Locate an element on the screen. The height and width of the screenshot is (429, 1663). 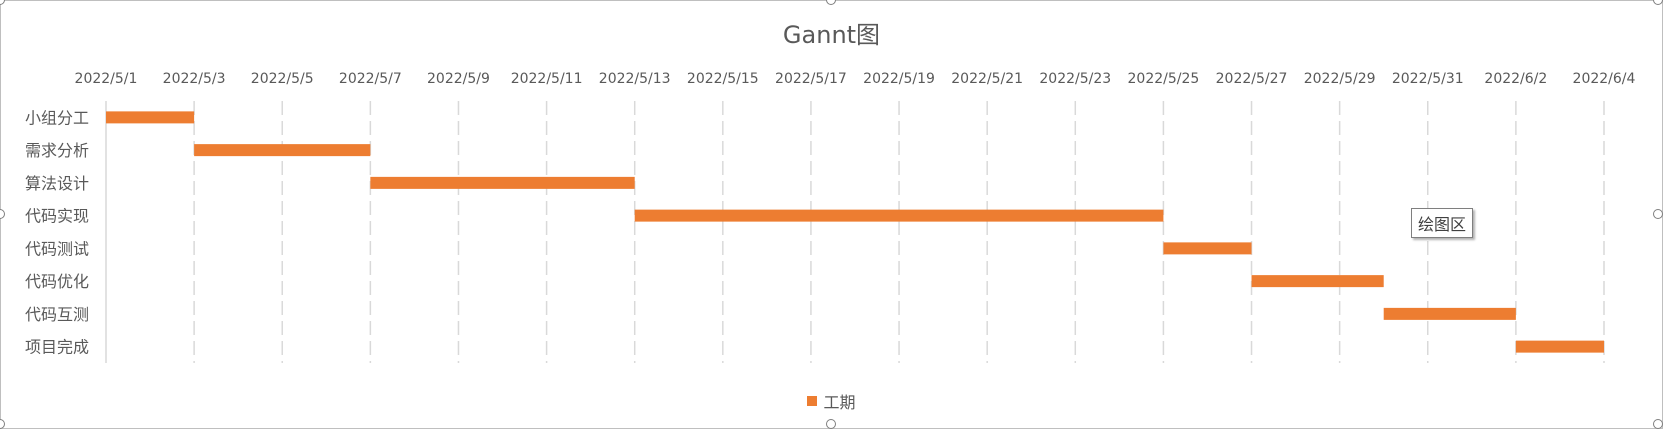
x-tick-label: 2022/5/19 is located at coordinates (899, 79).